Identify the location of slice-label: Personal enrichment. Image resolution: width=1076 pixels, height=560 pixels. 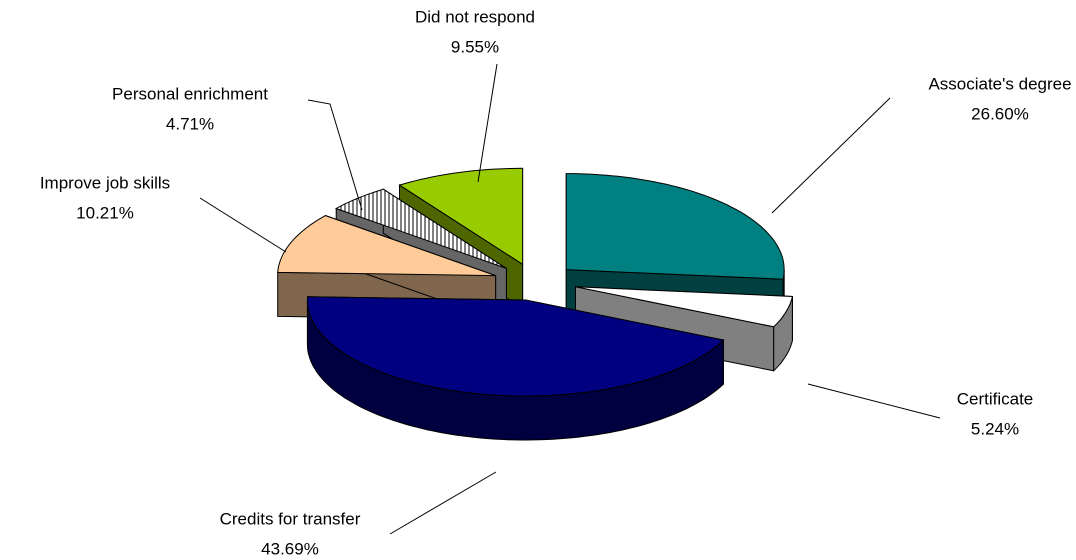
(190, 93).